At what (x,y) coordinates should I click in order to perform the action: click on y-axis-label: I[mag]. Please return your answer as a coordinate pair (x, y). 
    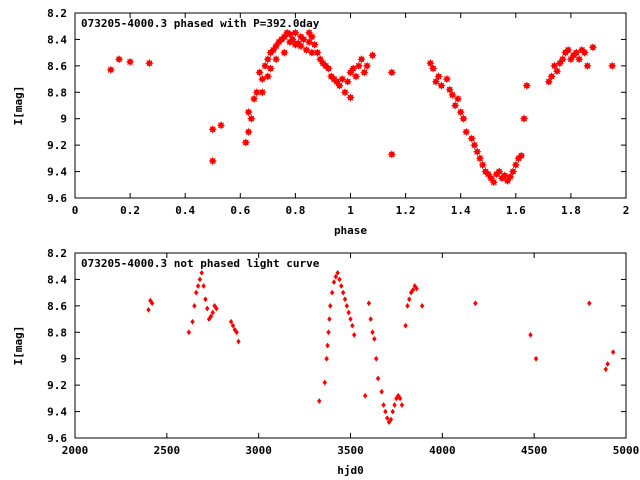
    Looking at the image, I should click on (18, 106).